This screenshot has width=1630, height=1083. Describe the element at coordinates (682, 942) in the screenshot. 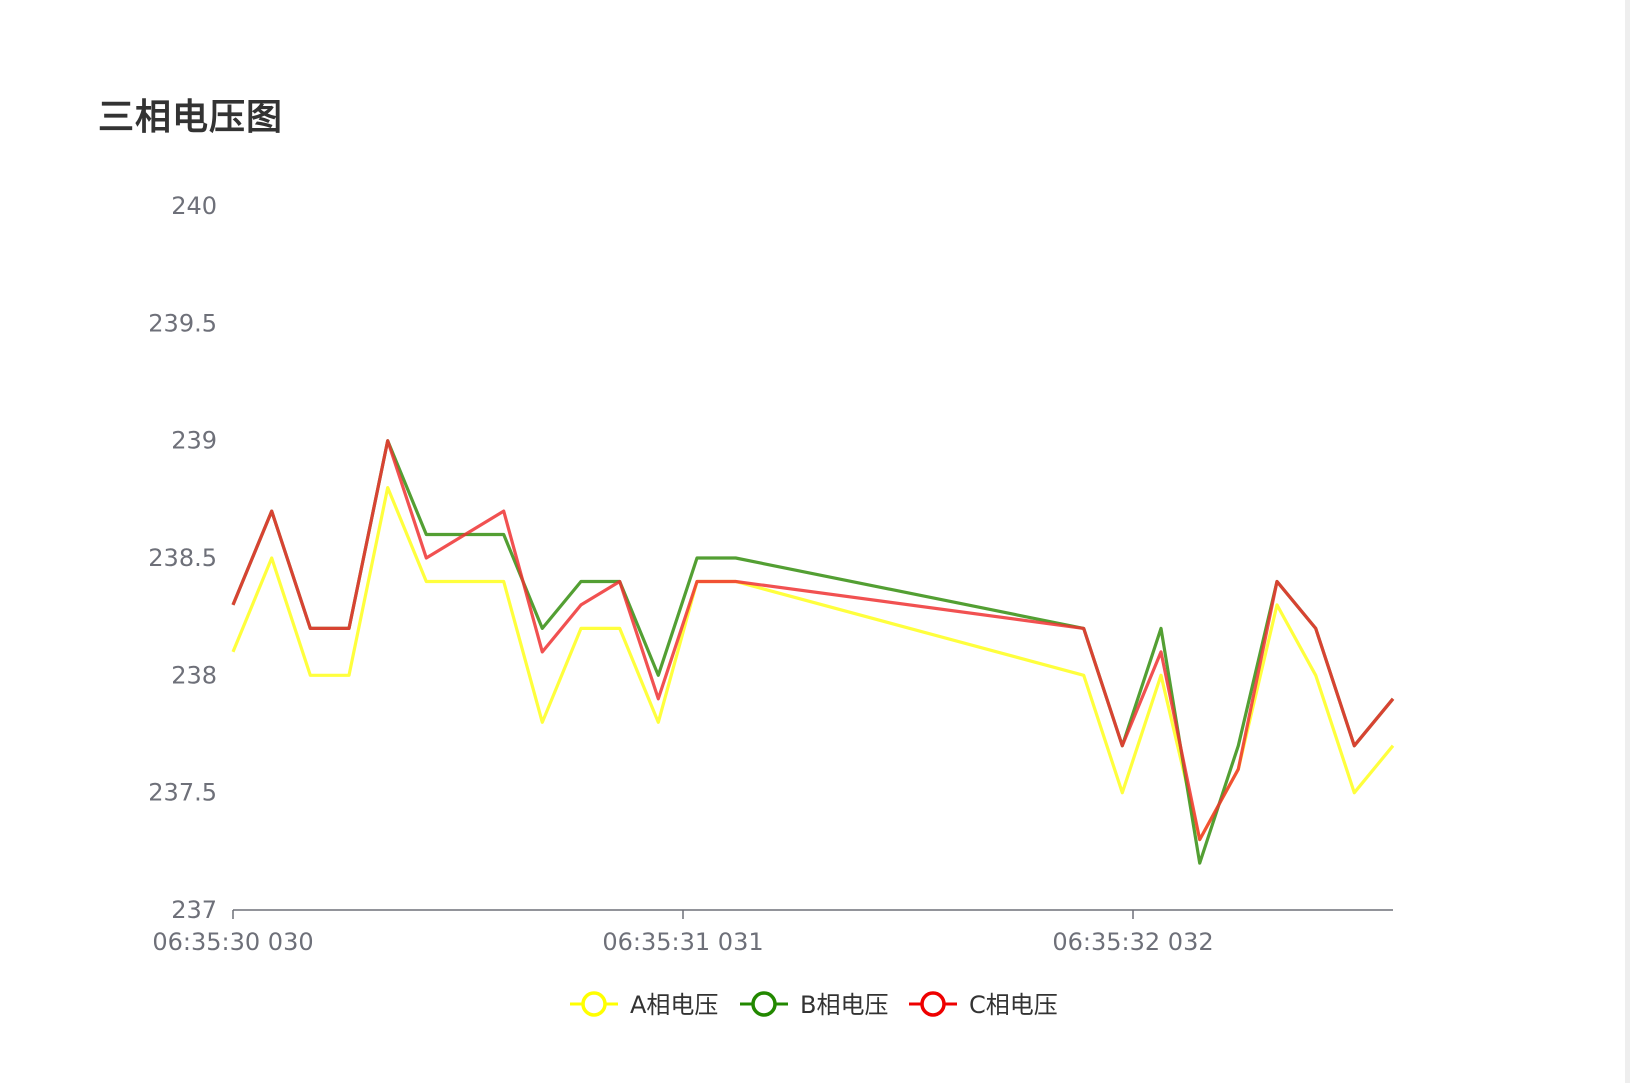

I see `x-tick-label: 06:35:31 031` at that location.